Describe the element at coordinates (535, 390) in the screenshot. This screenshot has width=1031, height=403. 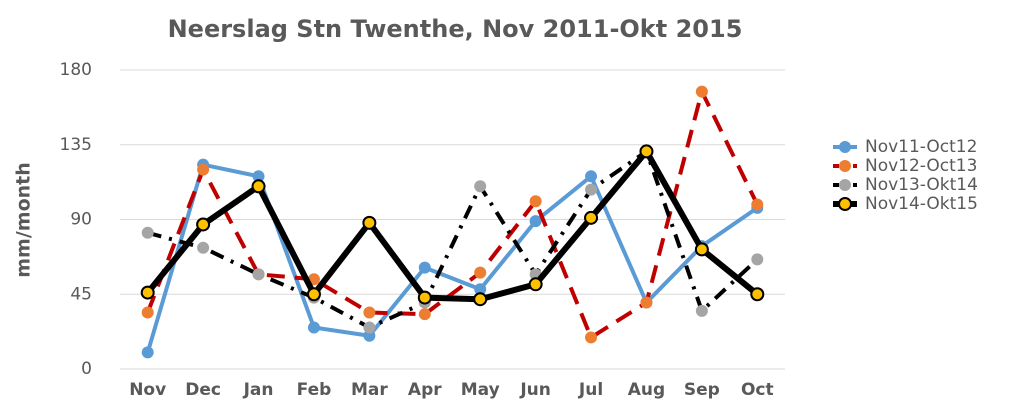
I see `x-tick-label: Jun` at that location.